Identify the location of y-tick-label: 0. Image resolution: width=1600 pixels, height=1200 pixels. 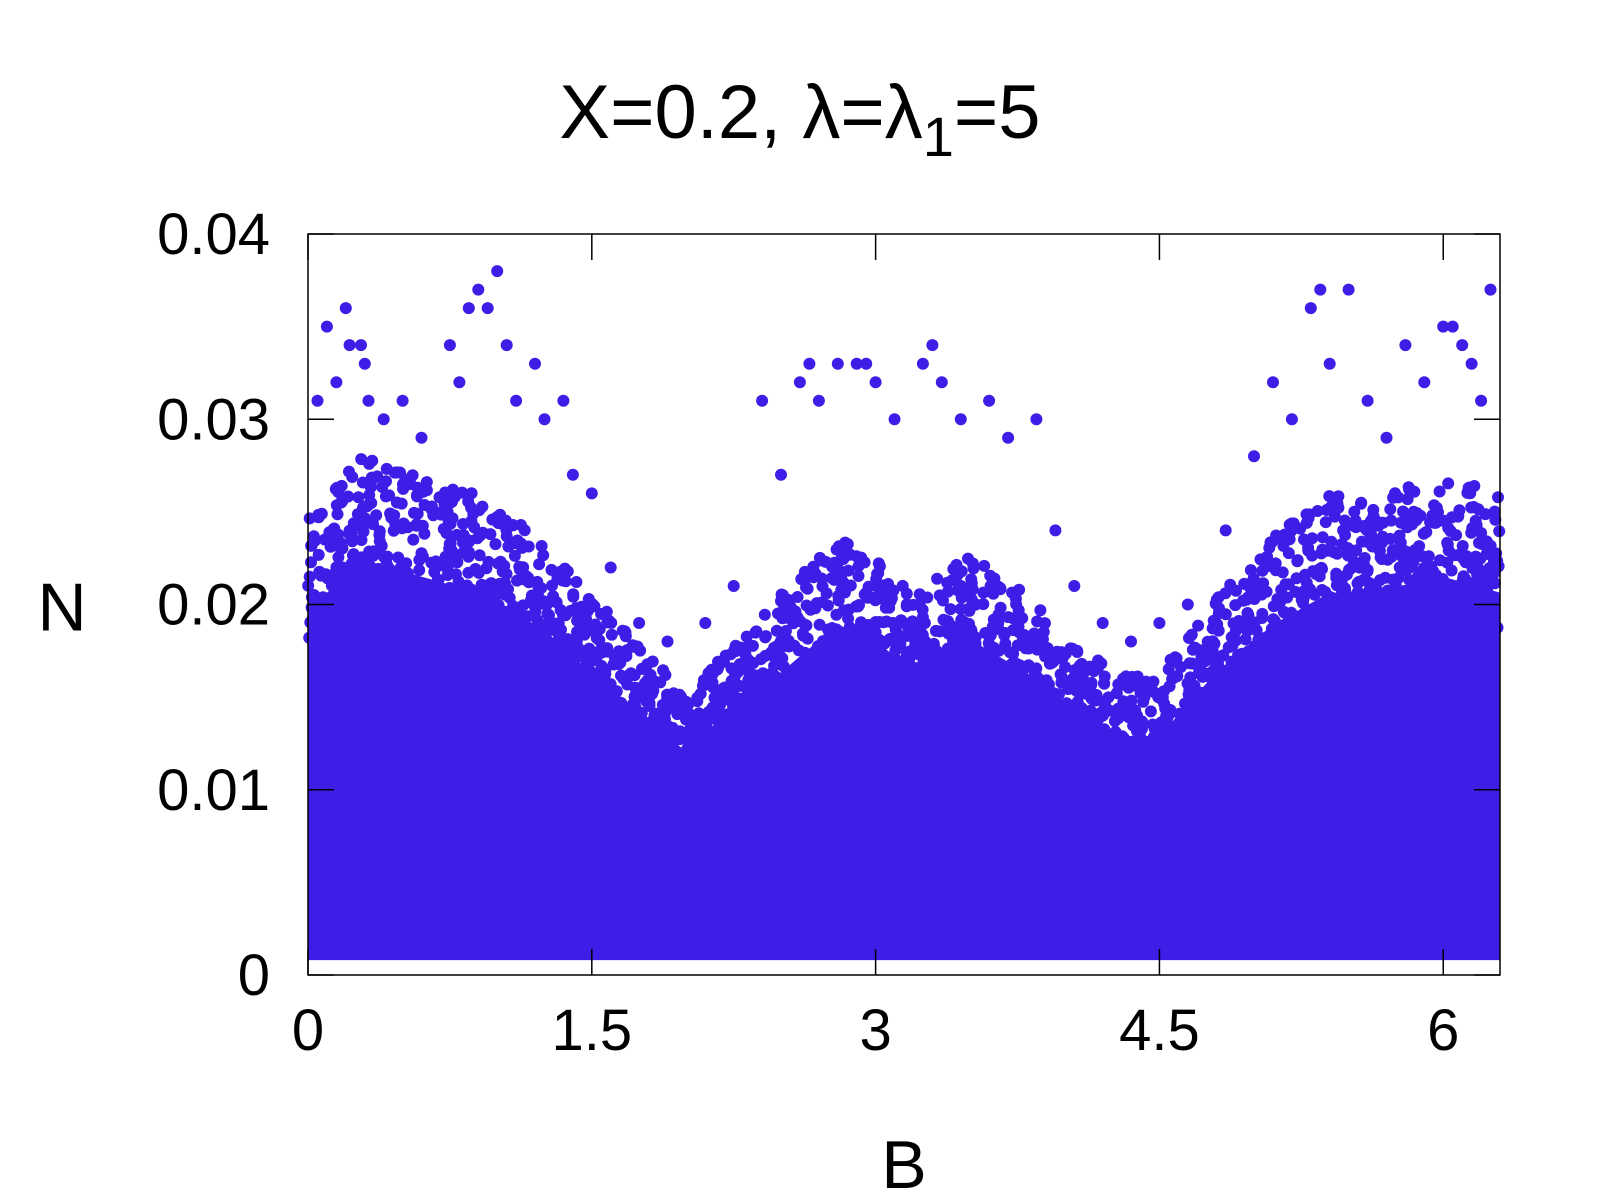
(254, 975).